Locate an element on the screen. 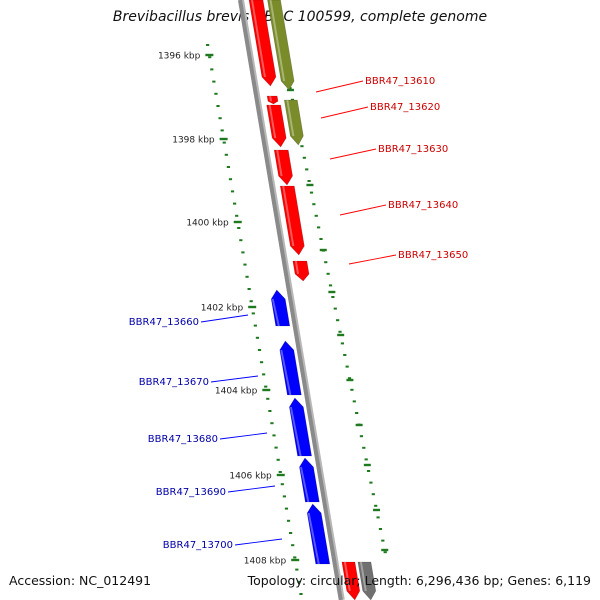 Image resolution: width=600 pixels, height=600 pixels. tick-label: 1398 kbp is located at coordinates (193, 141).